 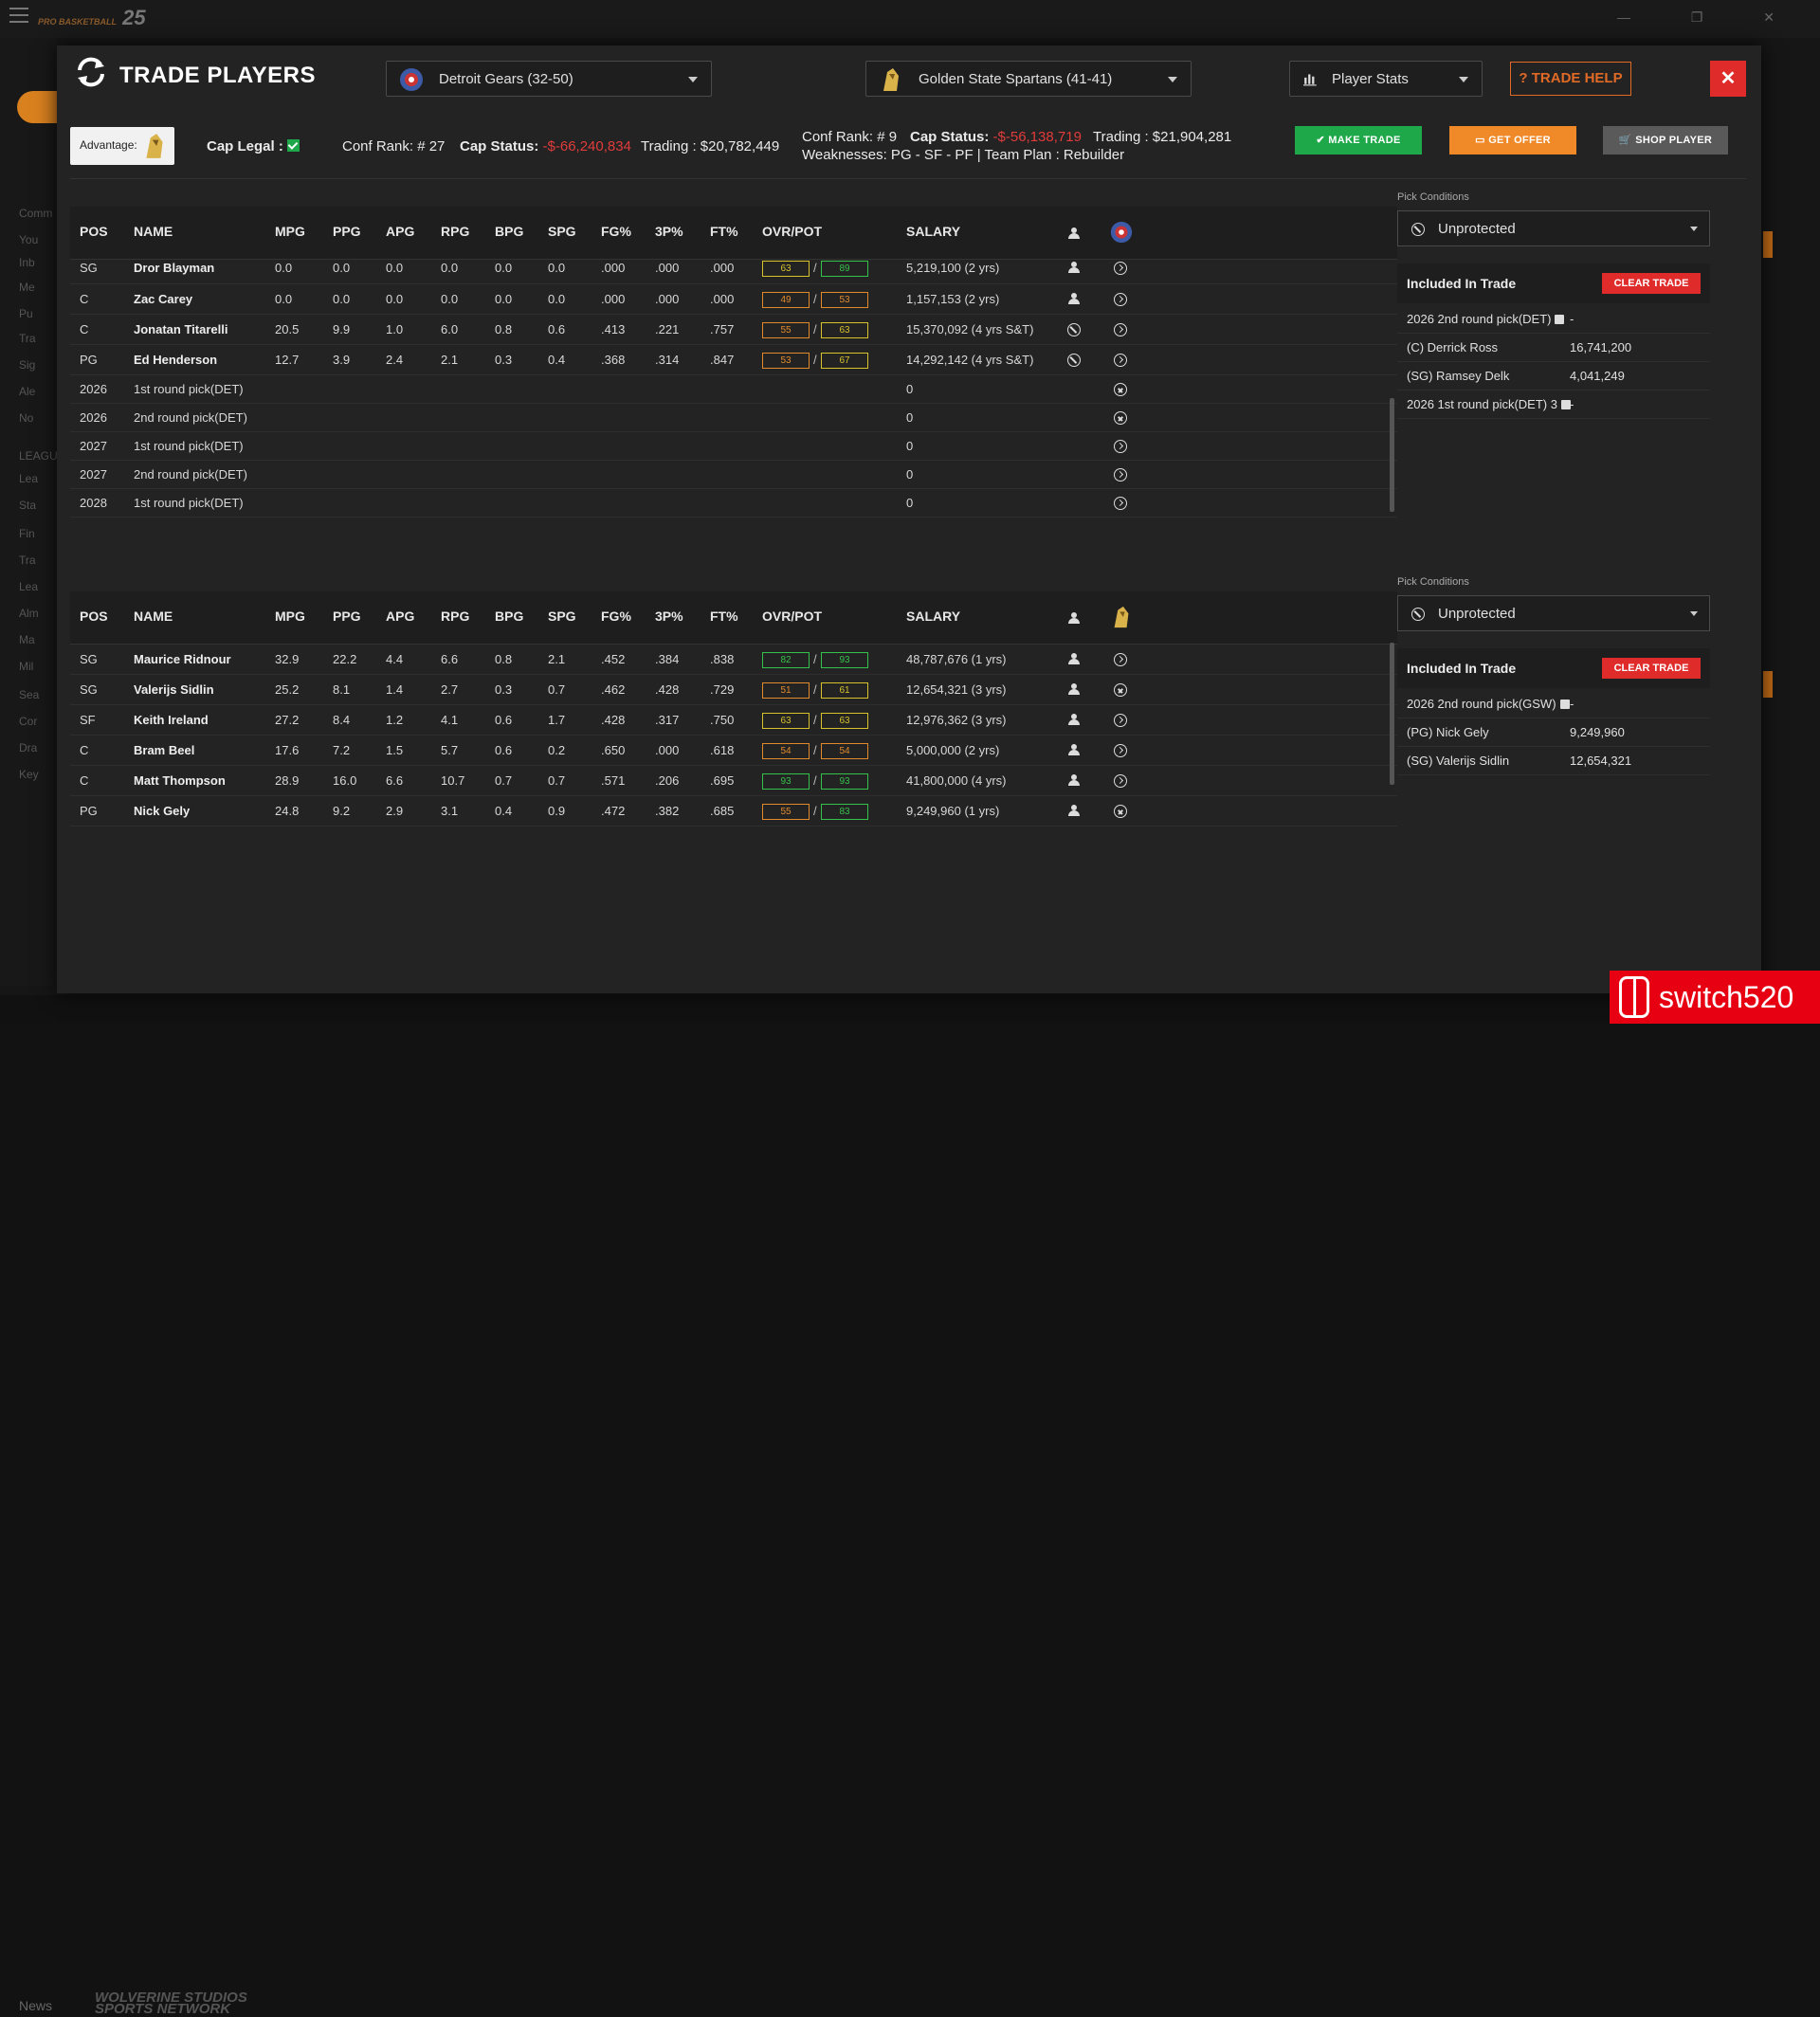 I want to click on team-right-select: Golden State Spartans (41-41), so click(x=1028, y=79).